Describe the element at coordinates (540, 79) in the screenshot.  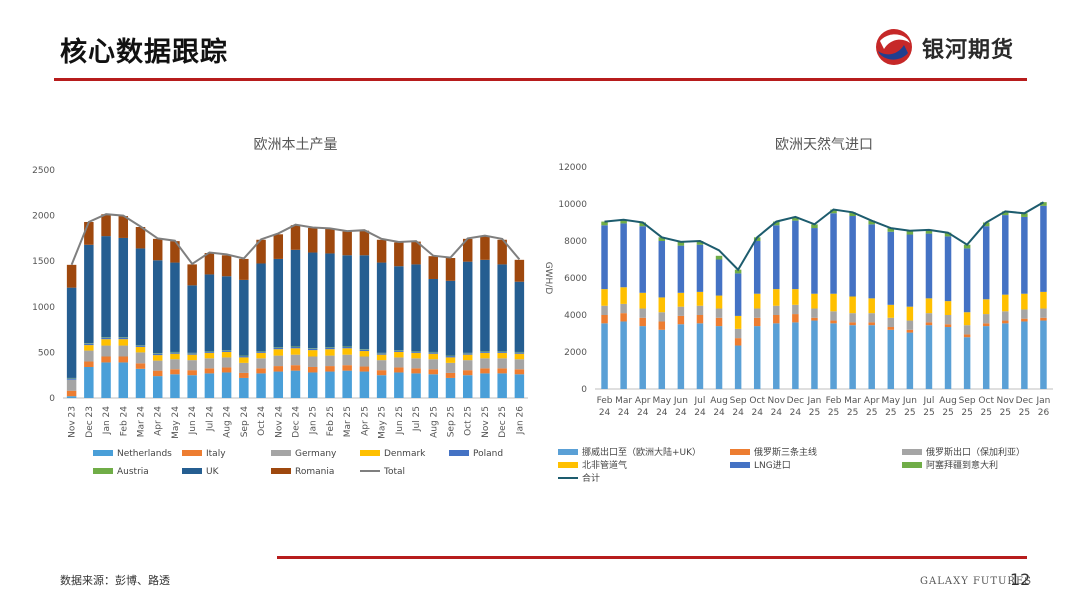
I see `header-rule` at that location.